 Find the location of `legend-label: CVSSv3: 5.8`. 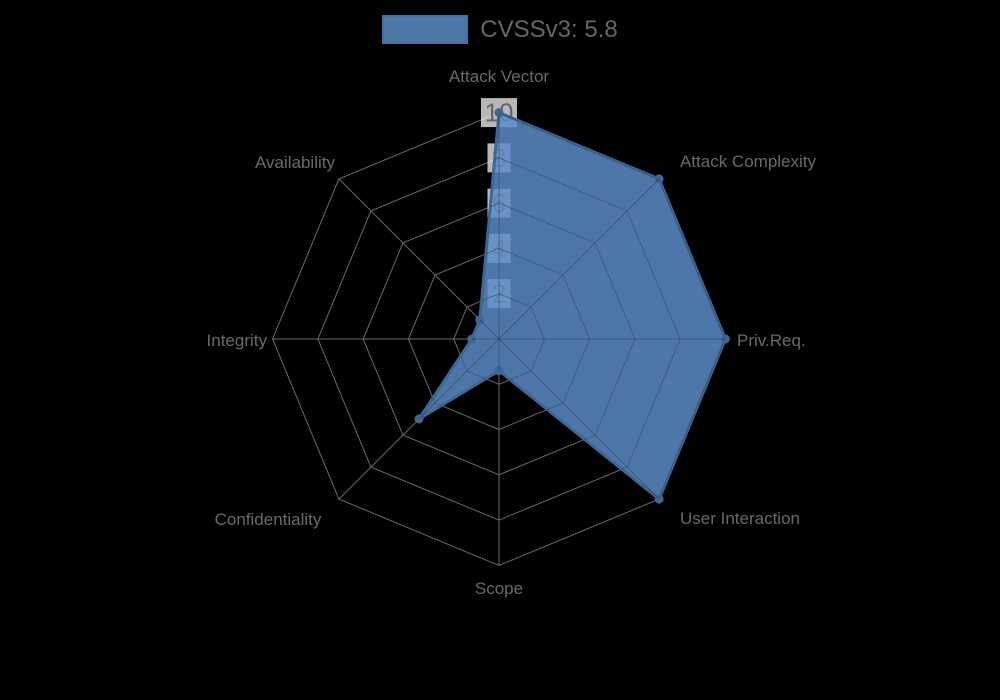

legend-label: CVSSv3: 5.8 is located at coordinates (549, 29).